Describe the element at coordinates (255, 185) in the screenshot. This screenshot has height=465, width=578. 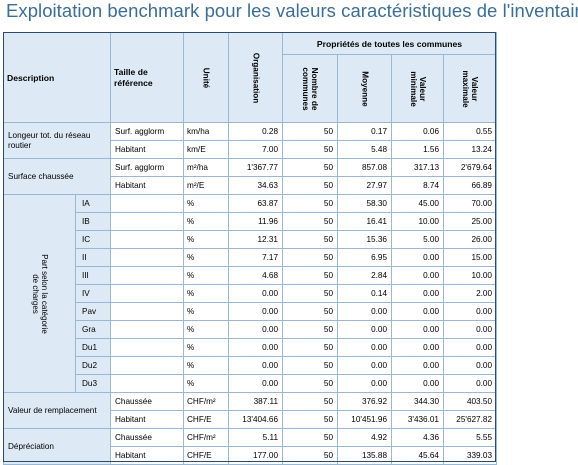
I see `cell-org: 34.63` at that location.